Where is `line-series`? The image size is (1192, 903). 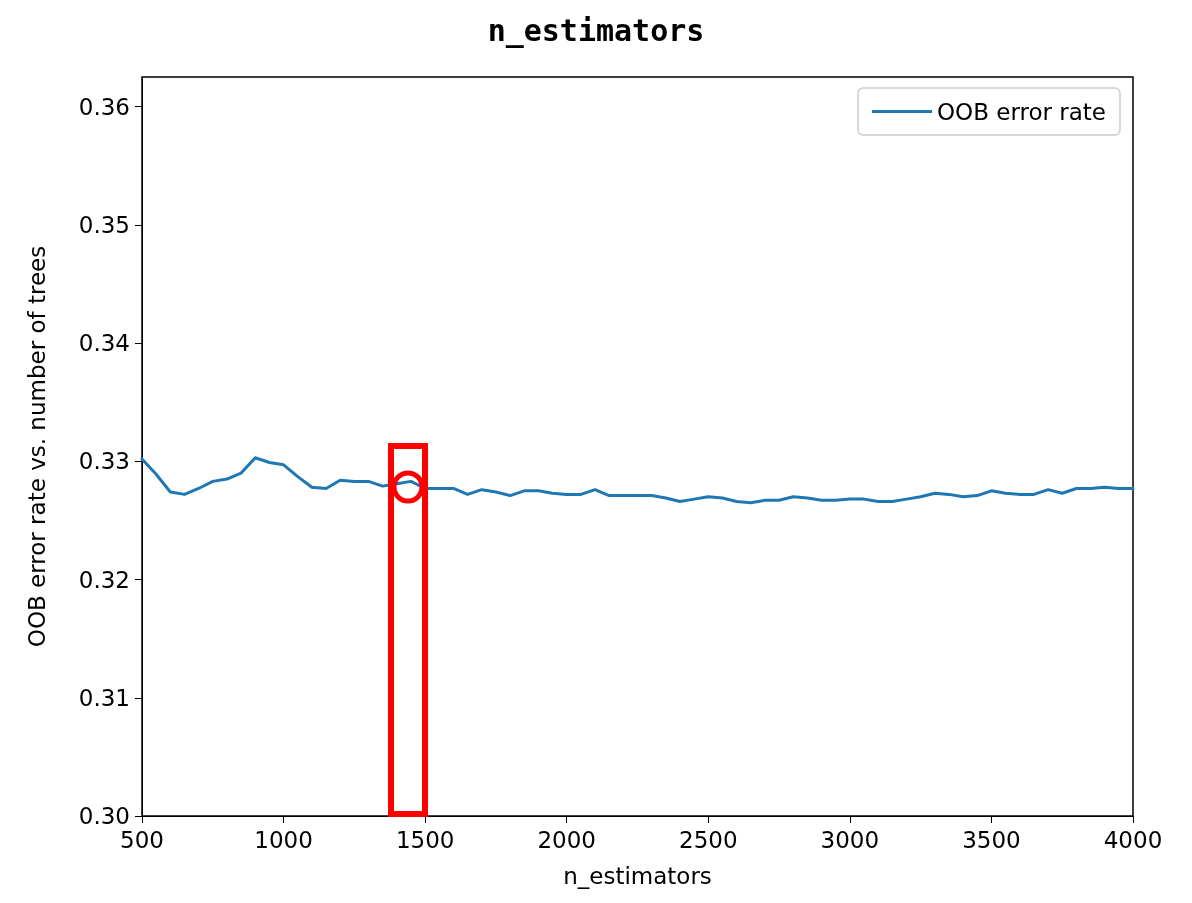
line-series is located at coordinates (637, 480).